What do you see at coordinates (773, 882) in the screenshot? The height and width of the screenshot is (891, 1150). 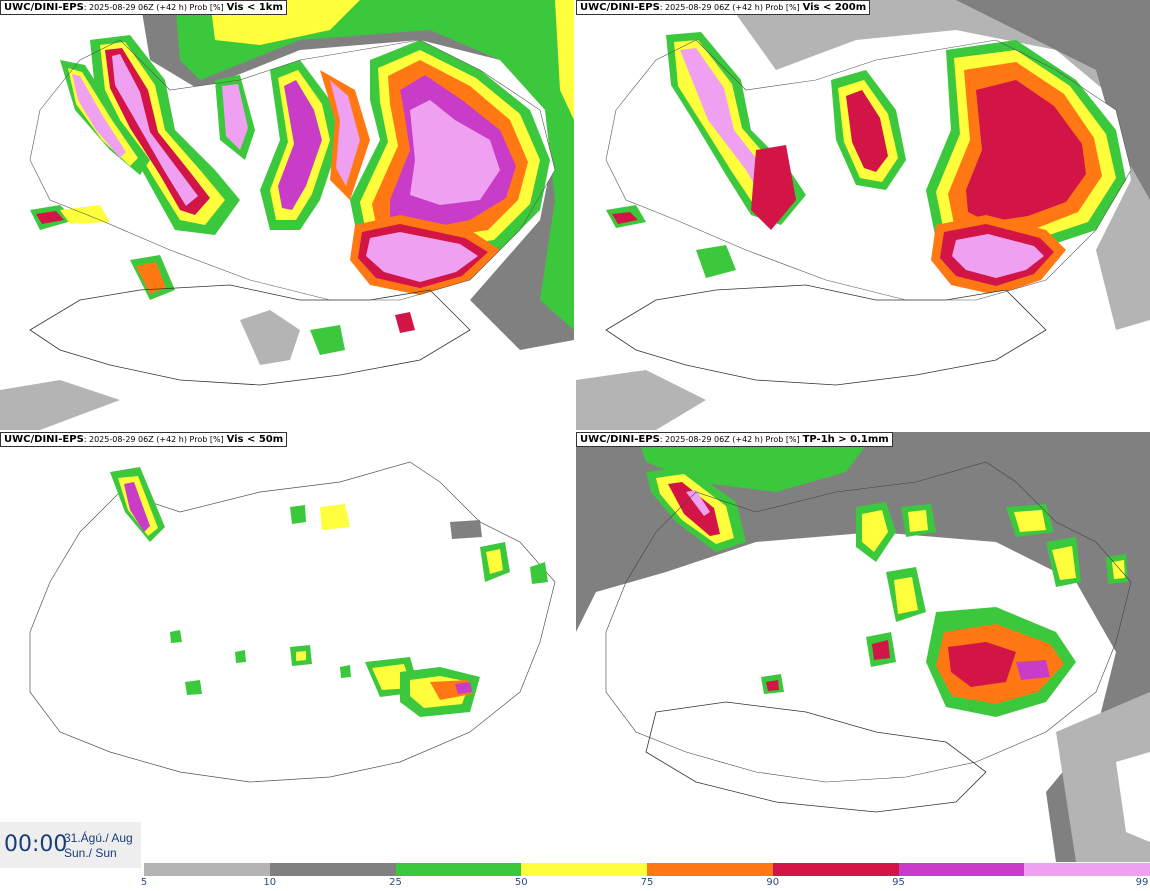 I see `colorbar-tick-label: 90` at bounding box center [773, 882].